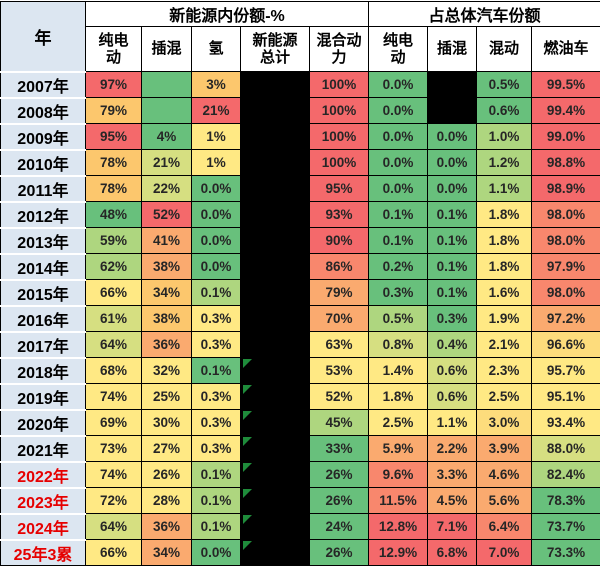 The width and height of the screenshot is (600, 566). Describe the element at coordinates (566, 423) in the screenshot. I see `cell-ice-of-total: 93.4%` at that location.